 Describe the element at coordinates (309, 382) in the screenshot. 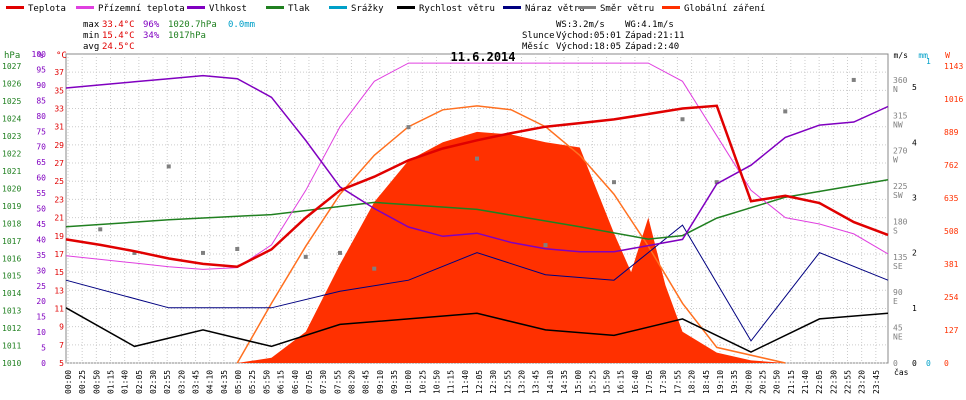

I see `x-tick-label: 07:05` at that location.